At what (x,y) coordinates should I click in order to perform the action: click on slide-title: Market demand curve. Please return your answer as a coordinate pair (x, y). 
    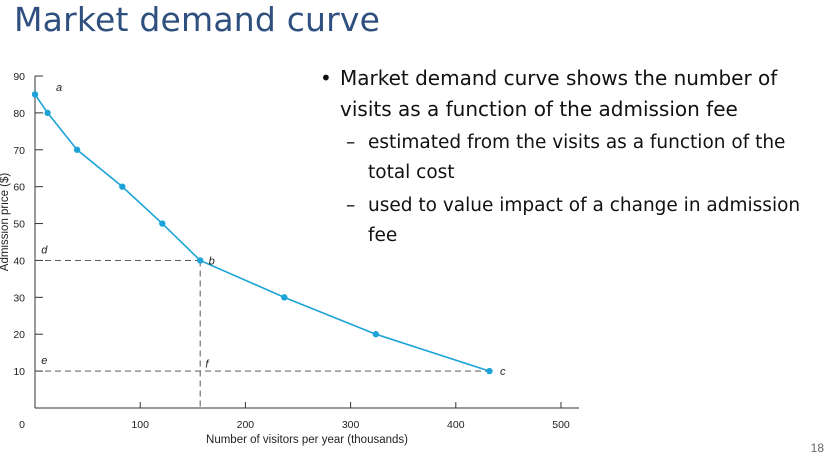
    Looking at the image, I should click on (197, 19).